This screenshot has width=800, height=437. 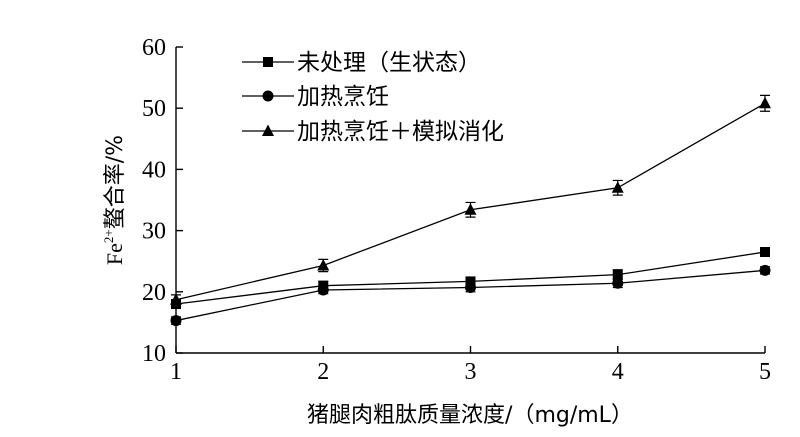 What do you see at coordinates (154, 293) in the screenshot?
I see `y-tick-label: 20` at bounding box center [154, 293].